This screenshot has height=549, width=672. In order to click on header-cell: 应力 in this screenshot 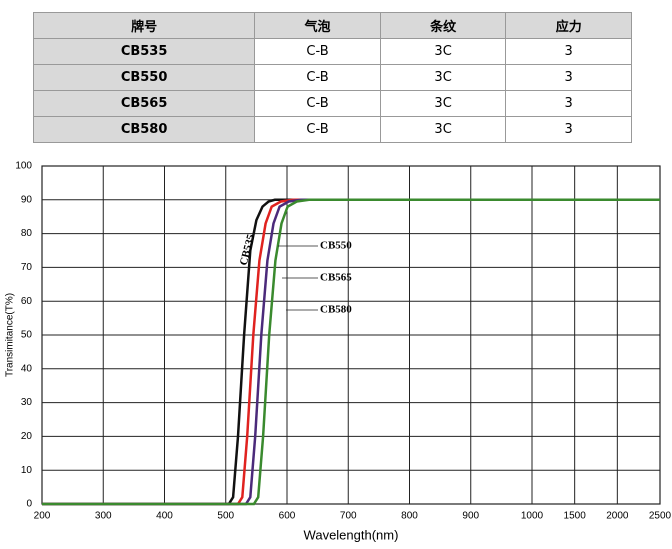, I will do `click(568, 25)`.